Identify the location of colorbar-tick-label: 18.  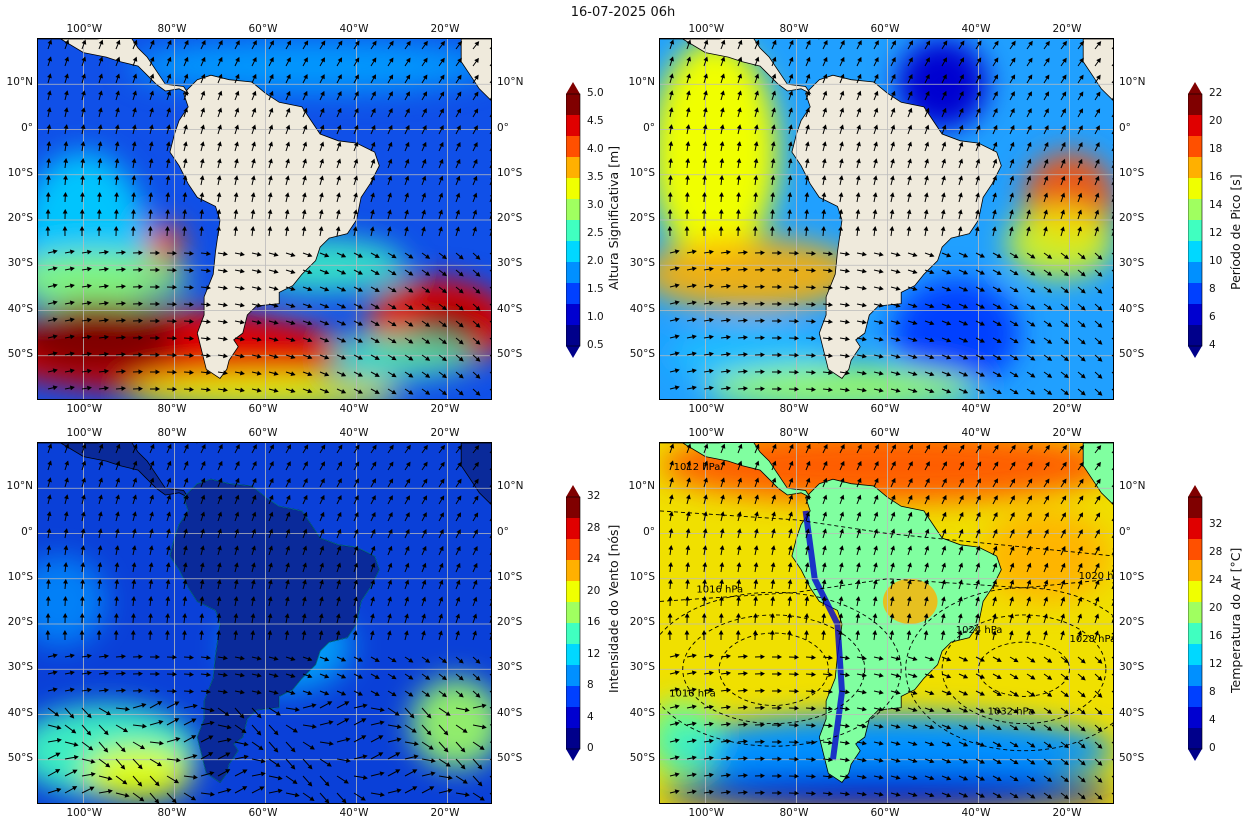
(1216, 149).